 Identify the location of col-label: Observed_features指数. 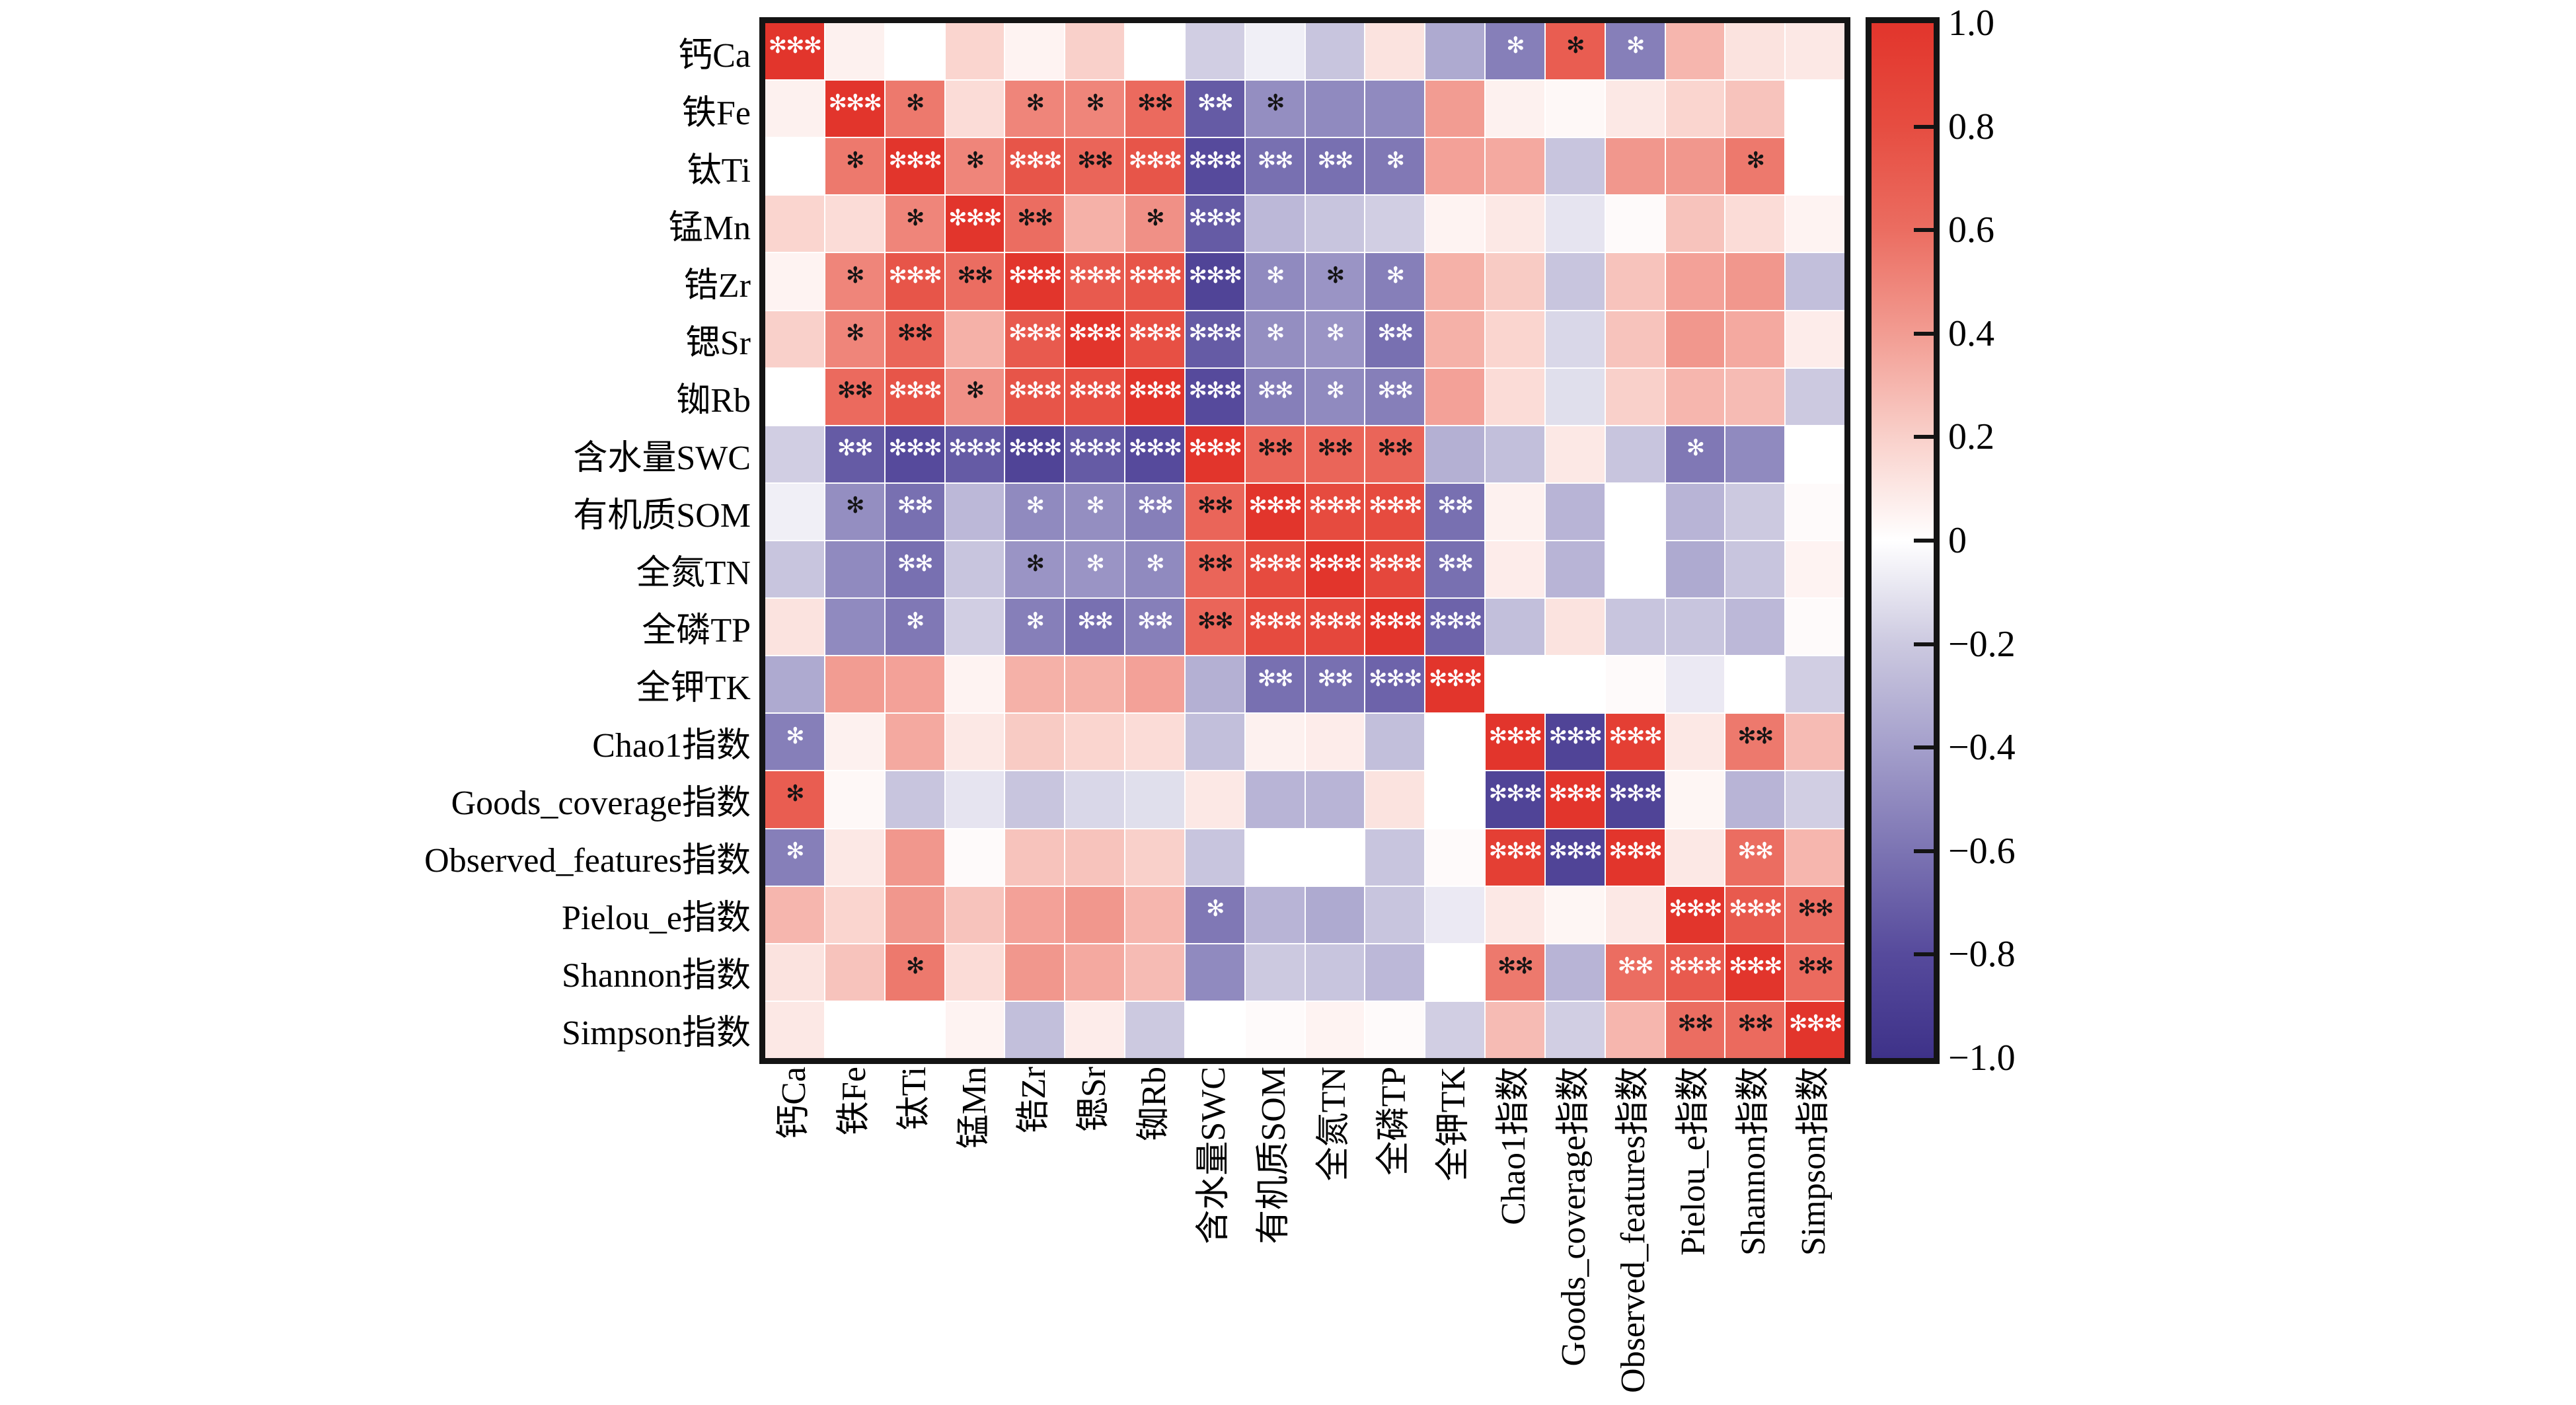
(1633, 1230).